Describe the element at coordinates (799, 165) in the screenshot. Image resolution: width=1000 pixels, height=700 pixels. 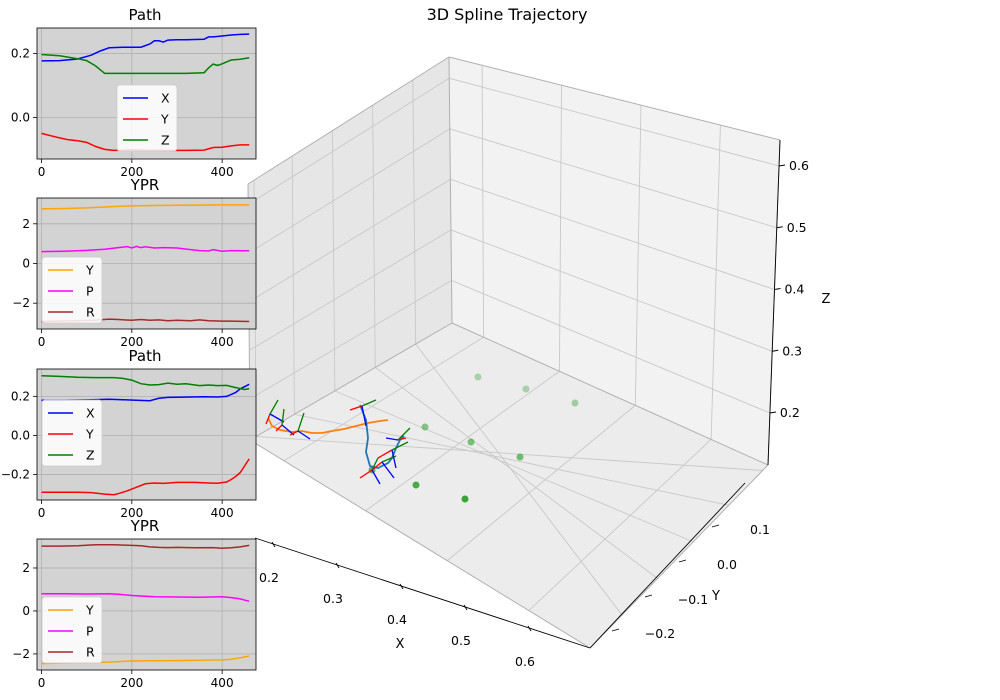
I see `z-tick-label: 0.6` at that location.